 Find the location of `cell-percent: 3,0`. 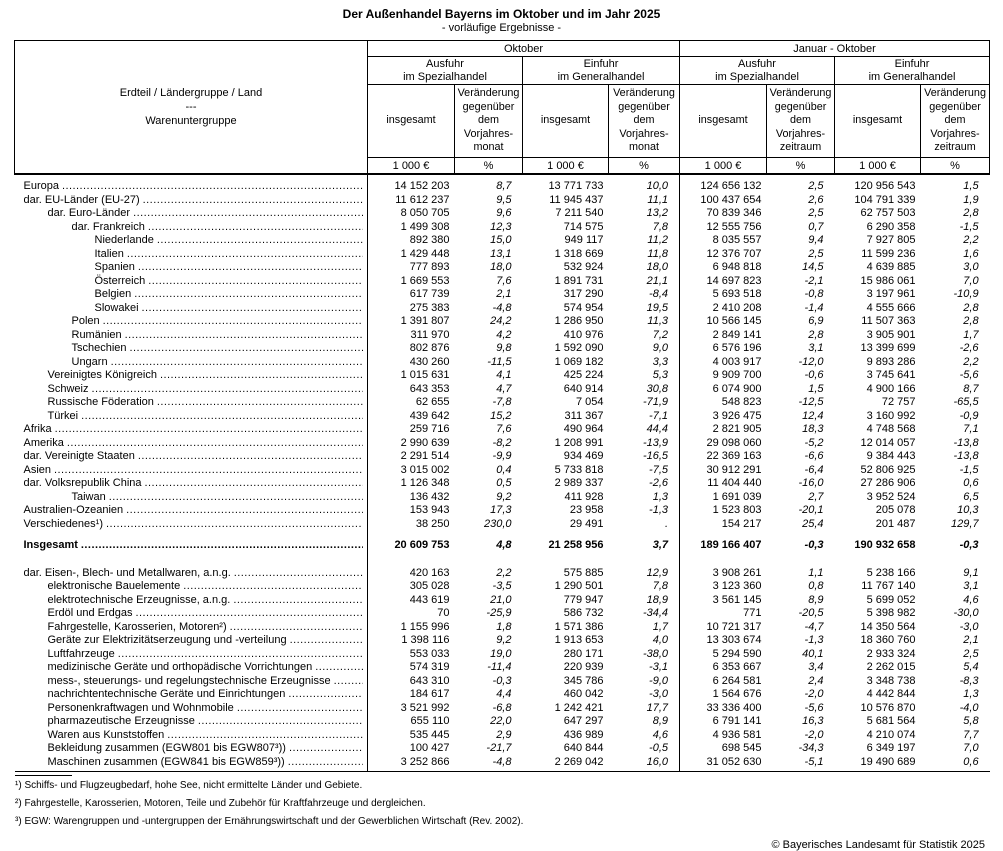

cell-percent: 3,0 is located at coordinates (971, 267).